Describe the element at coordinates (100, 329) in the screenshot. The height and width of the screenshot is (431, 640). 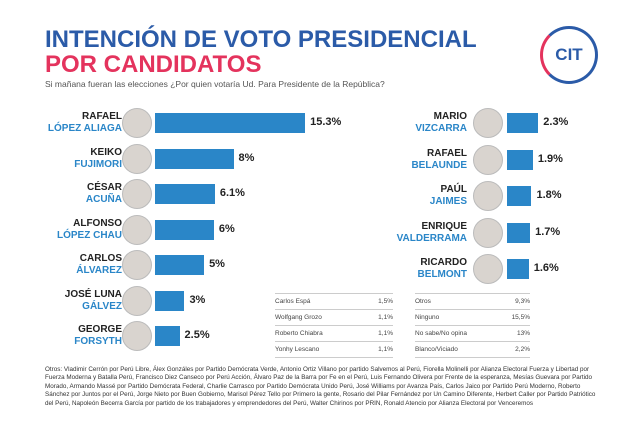
I see `candidate-first-name: GEORGE` at that location.